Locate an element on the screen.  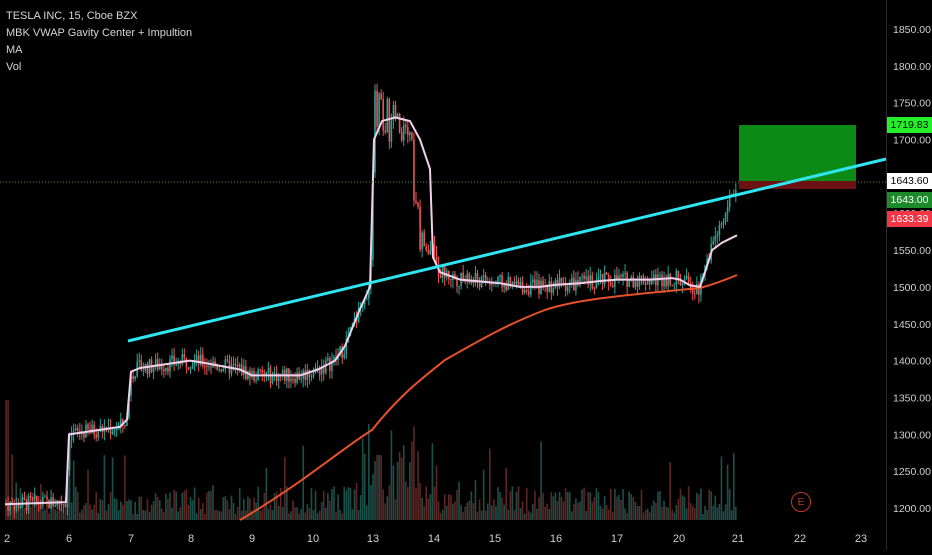
time-tick-label: 10 is located at coordinates (313, 539).